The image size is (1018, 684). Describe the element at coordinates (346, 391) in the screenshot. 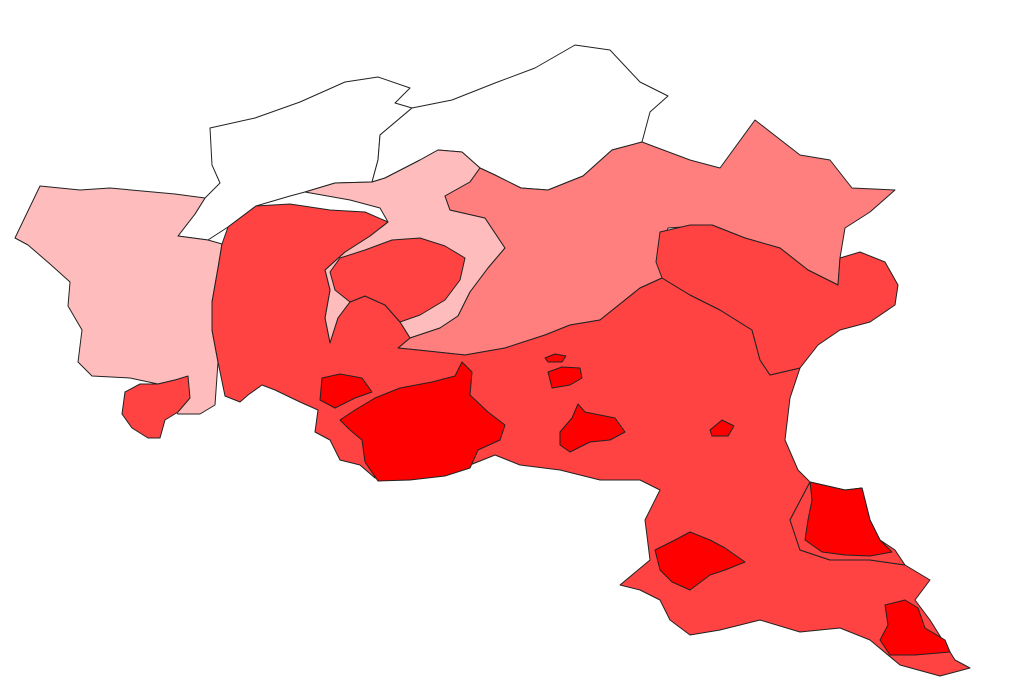

I see `region-city-west` at that location.